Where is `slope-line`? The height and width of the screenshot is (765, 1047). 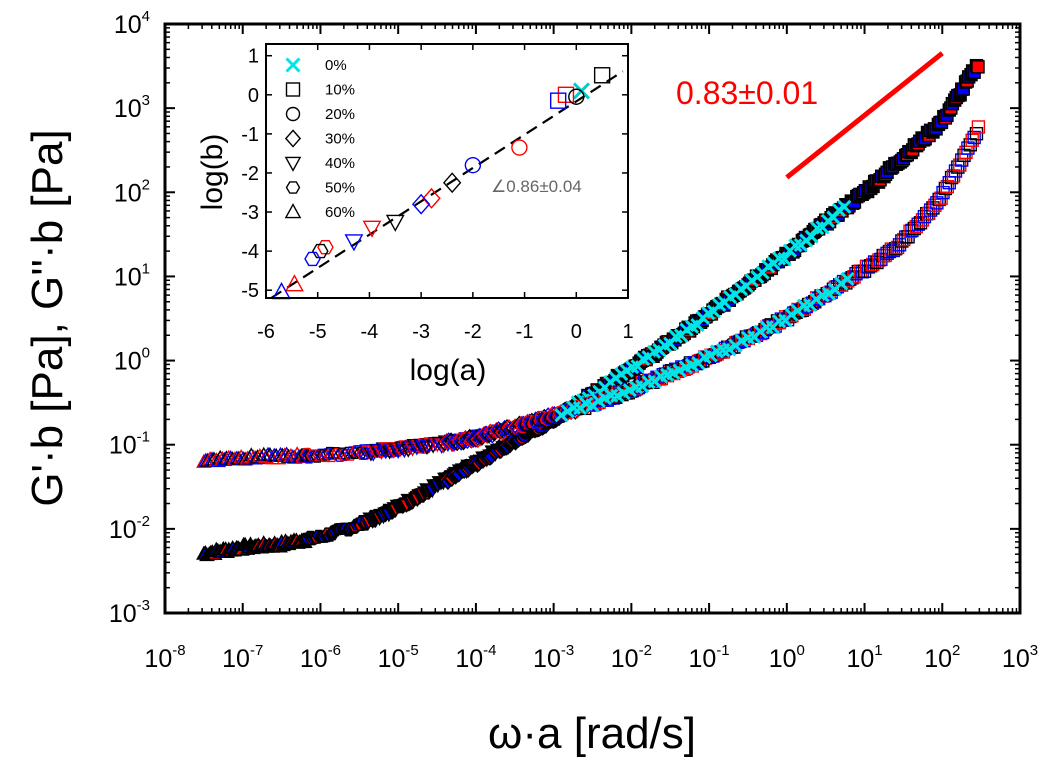
slope-line is located at coordinates (864, 115).